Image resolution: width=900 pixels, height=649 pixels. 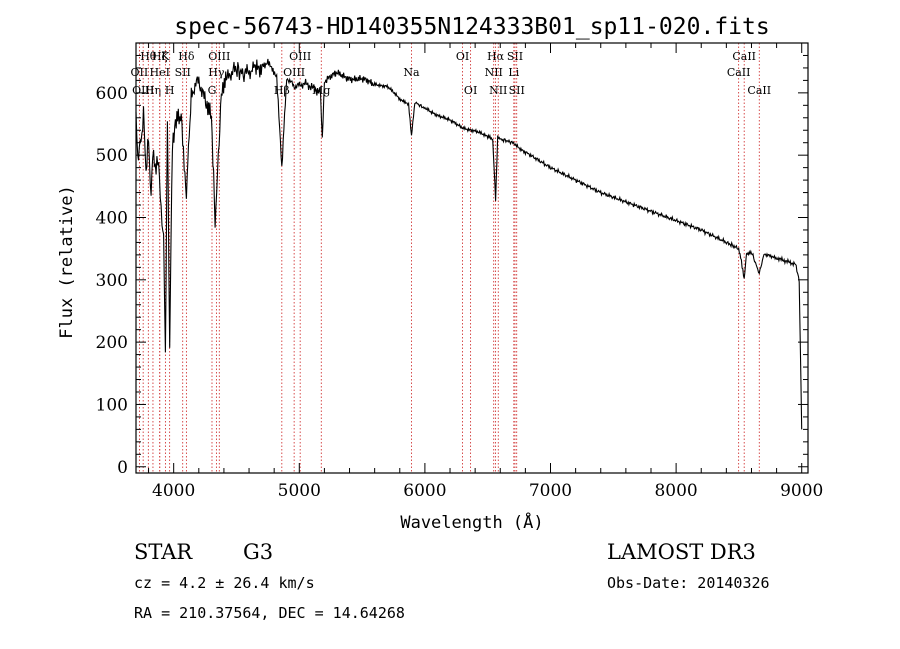 I want to click on x-tick-label: 6000, so click(x=424, y=491).